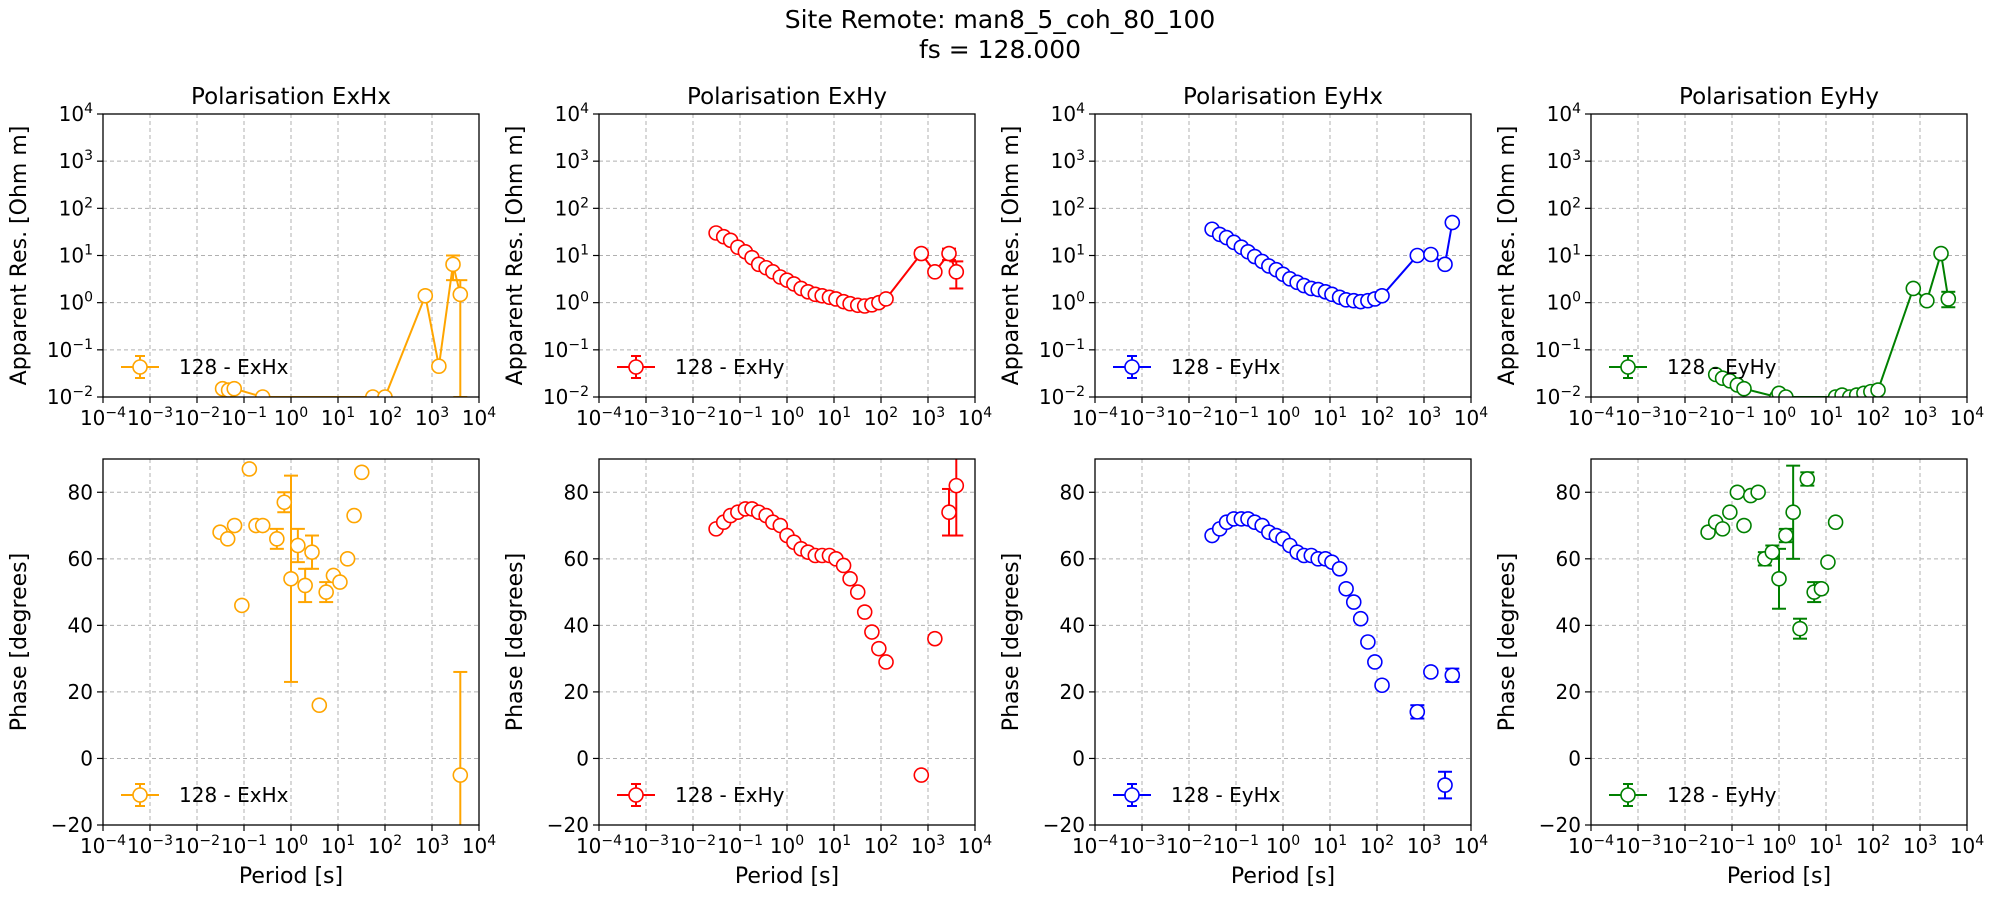 Image resolution: width=2000 pixels, height=900 pixels. Describe the element at coordinates (234, 795) in the screenshot. I see `legend-label: 128 - ExHx` at that location.